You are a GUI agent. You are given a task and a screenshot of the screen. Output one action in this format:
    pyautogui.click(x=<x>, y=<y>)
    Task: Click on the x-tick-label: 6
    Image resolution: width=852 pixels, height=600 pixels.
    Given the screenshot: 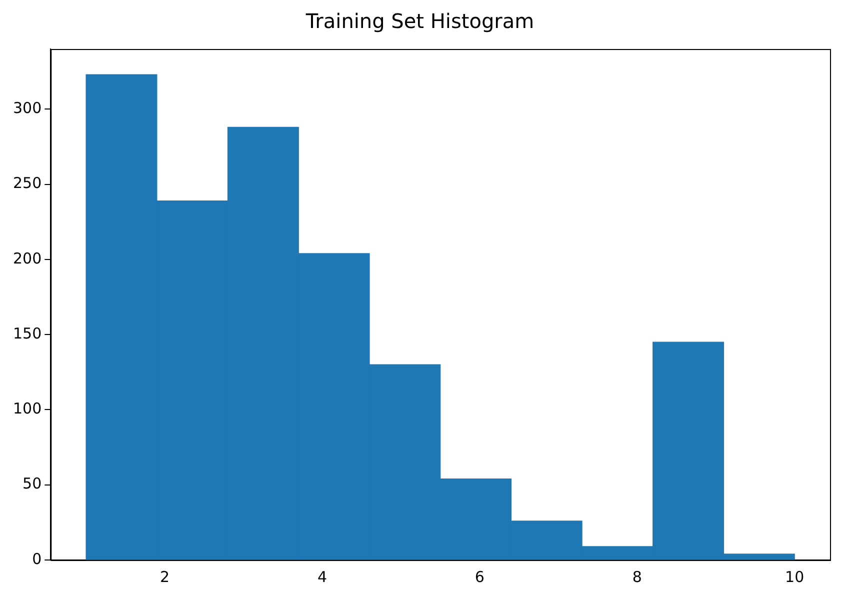 What is the action you would take?
    pyautogui.click(x=479, y=577)
    